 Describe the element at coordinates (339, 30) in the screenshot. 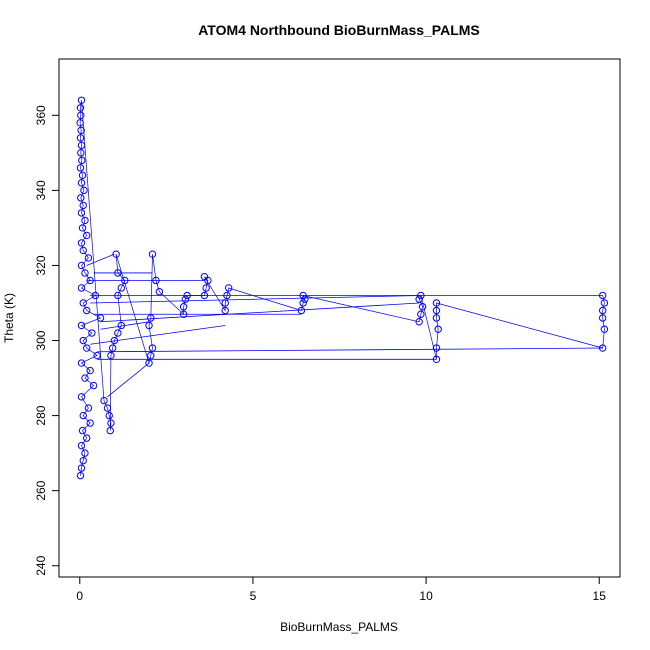

I see `chart-title: ATOM4 Northbound BioBurnMass_PALMS` at that location.